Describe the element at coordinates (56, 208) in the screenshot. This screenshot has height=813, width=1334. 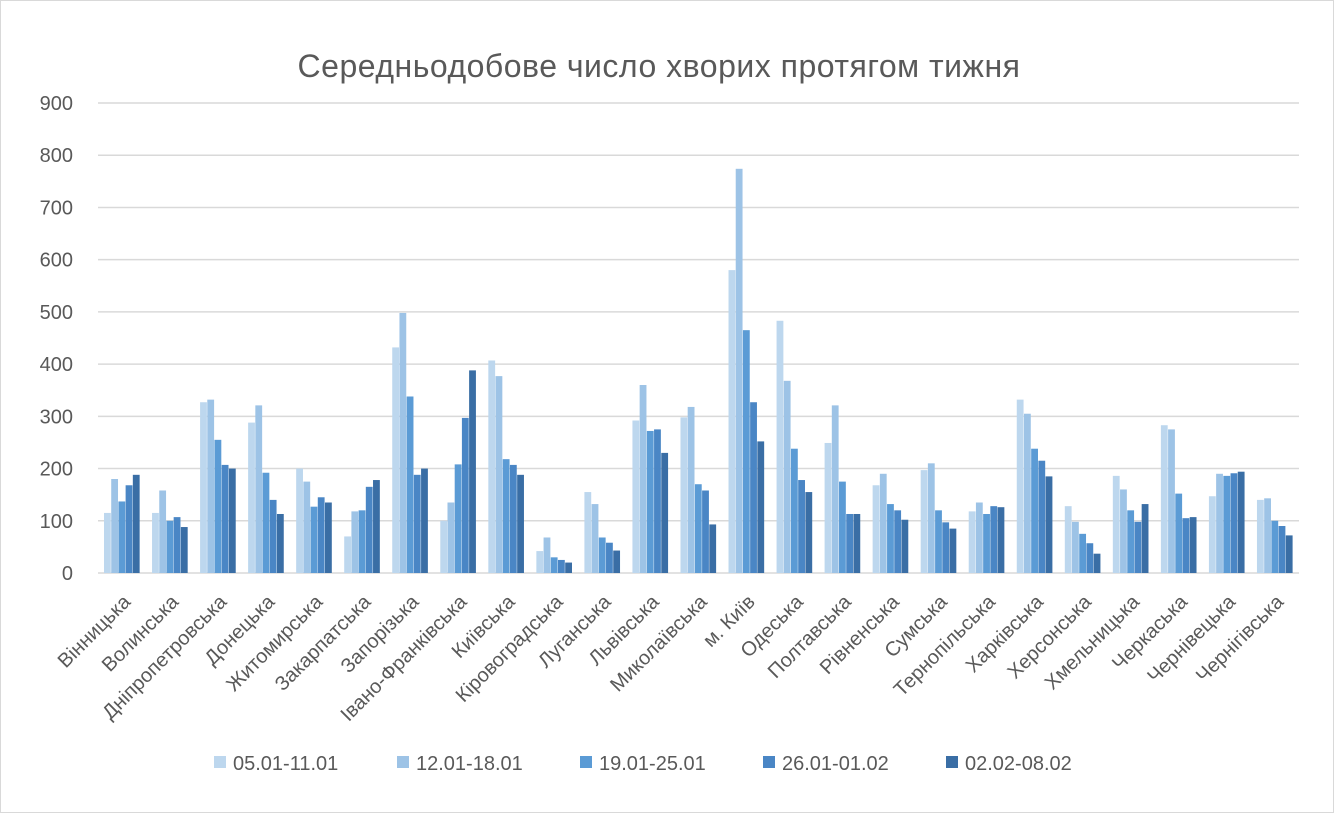
I see `y-tick-label: 700` at that location.